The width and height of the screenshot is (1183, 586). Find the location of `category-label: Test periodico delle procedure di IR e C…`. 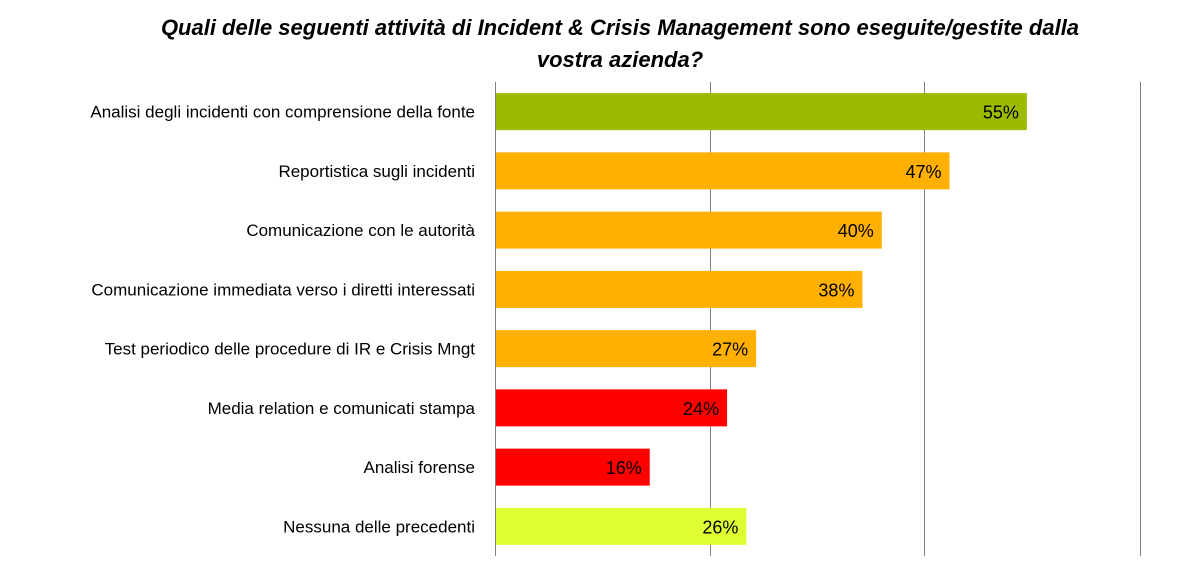

category-label: Test periodico delle procedure di IR e C… is located at coordinates (290, 349).